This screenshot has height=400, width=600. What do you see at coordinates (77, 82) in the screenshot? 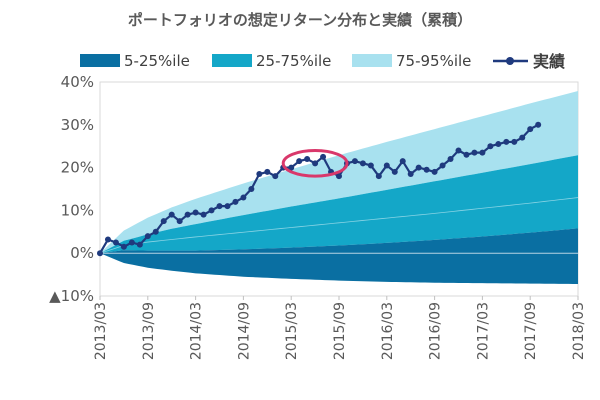
I see `y-tick-label: 40%` at bounding box center [77, 82].